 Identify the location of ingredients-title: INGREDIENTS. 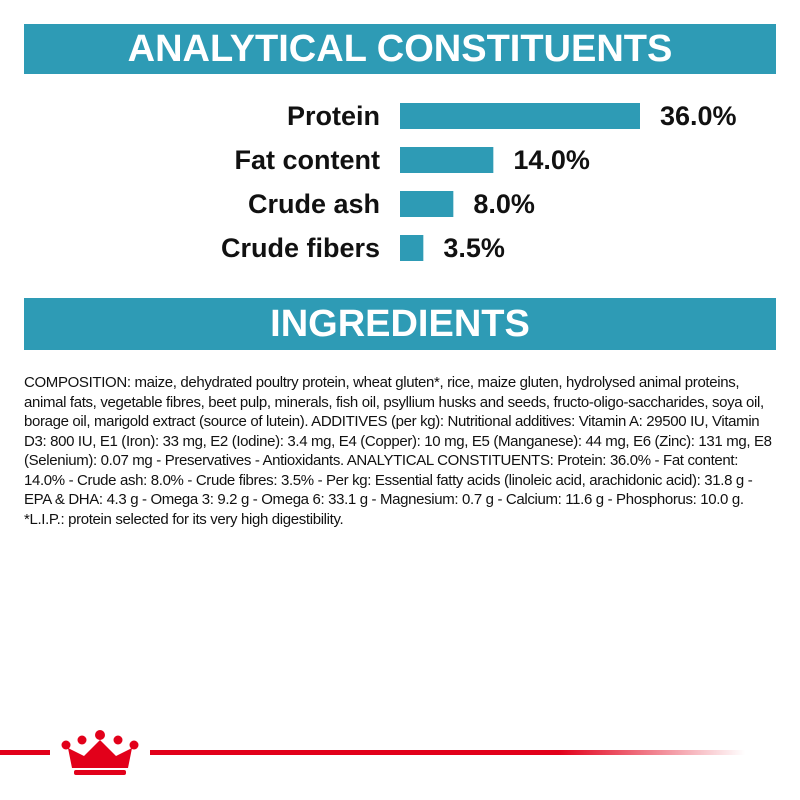
(400, 324).